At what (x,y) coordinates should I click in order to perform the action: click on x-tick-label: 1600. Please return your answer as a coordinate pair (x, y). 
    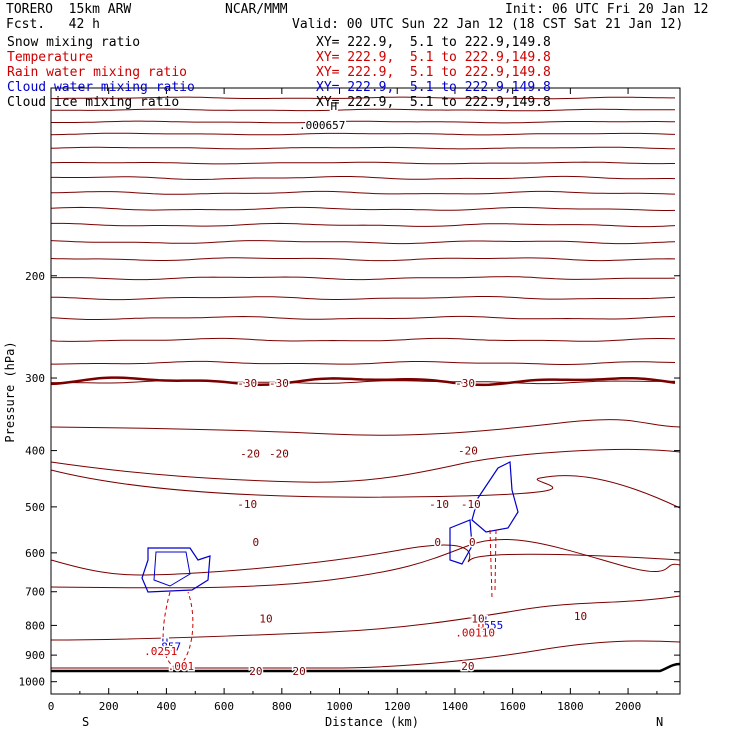
    Looking at the image, I should click on (512, 706).